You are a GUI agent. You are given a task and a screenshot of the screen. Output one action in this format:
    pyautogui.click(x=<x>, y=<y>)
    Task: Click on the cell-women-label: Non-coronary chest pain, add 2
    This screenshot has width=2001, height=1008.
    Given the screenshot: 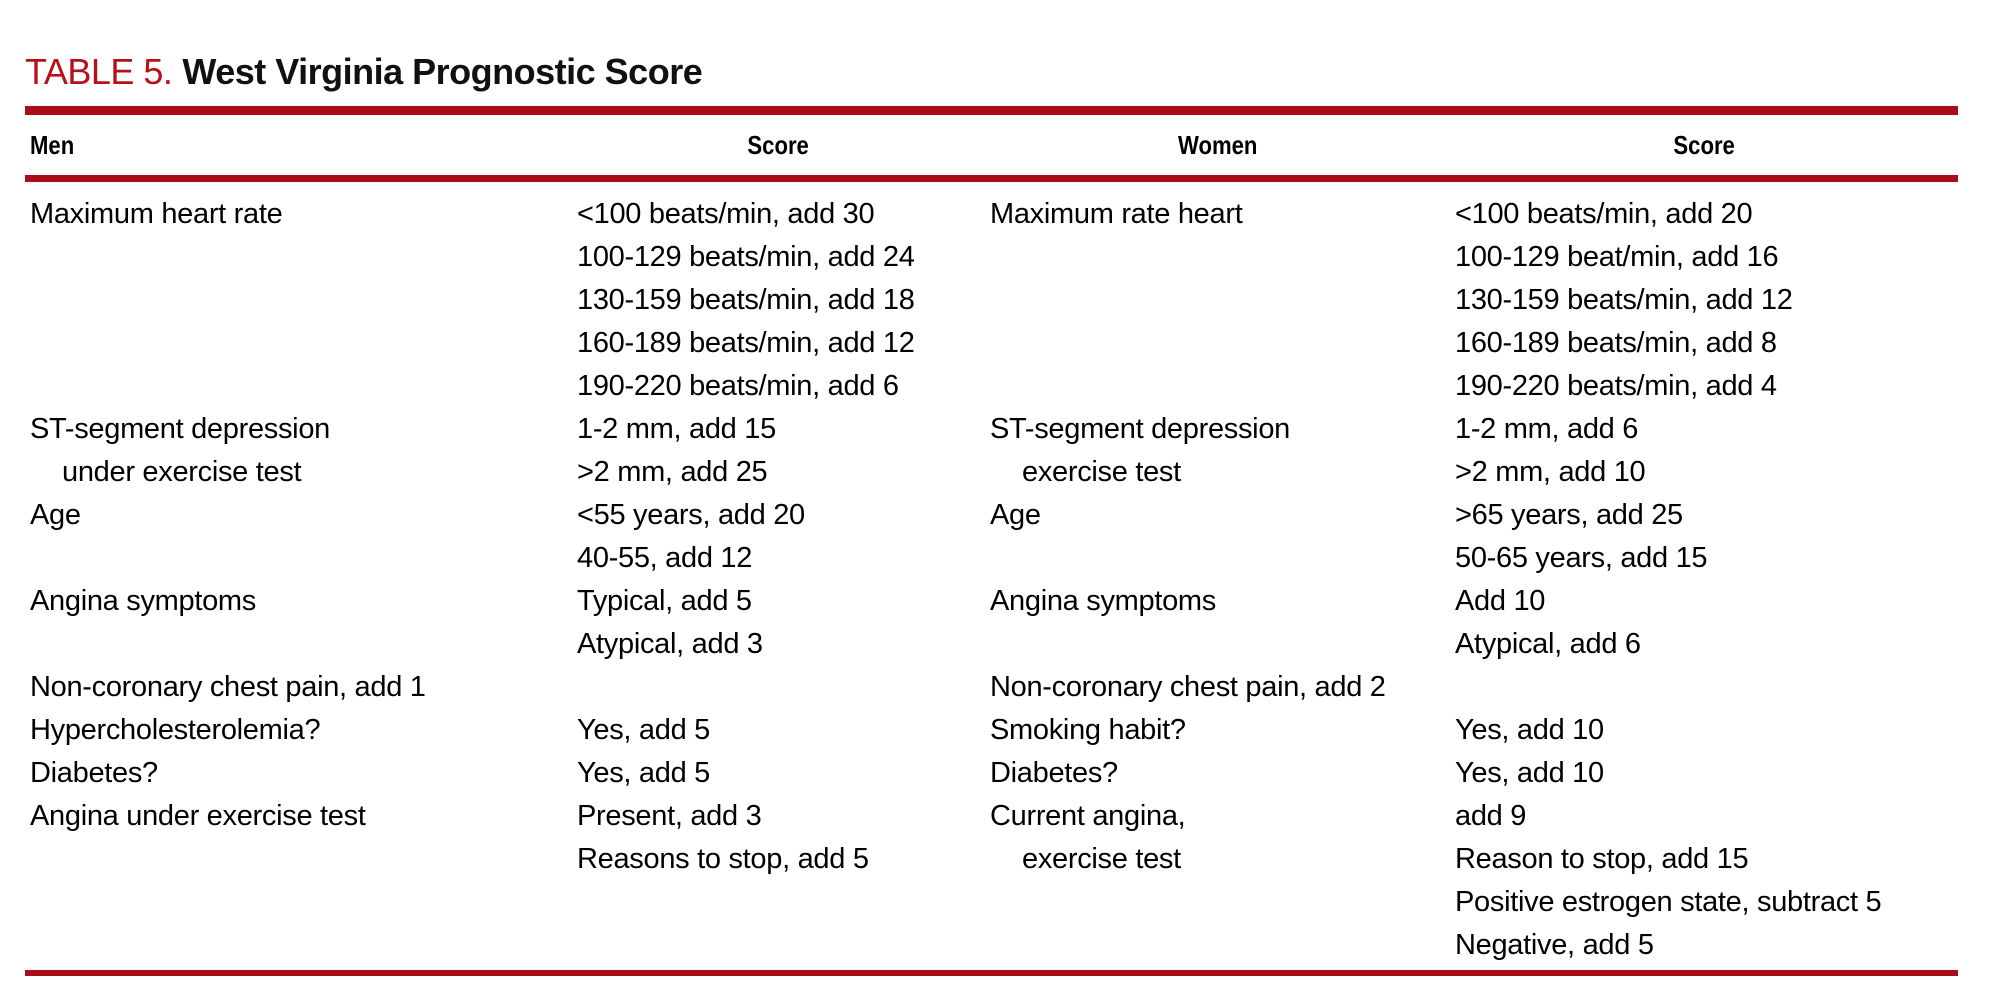 What is the action you would take?
    pyautogui.click(x=1188, y=687)
    